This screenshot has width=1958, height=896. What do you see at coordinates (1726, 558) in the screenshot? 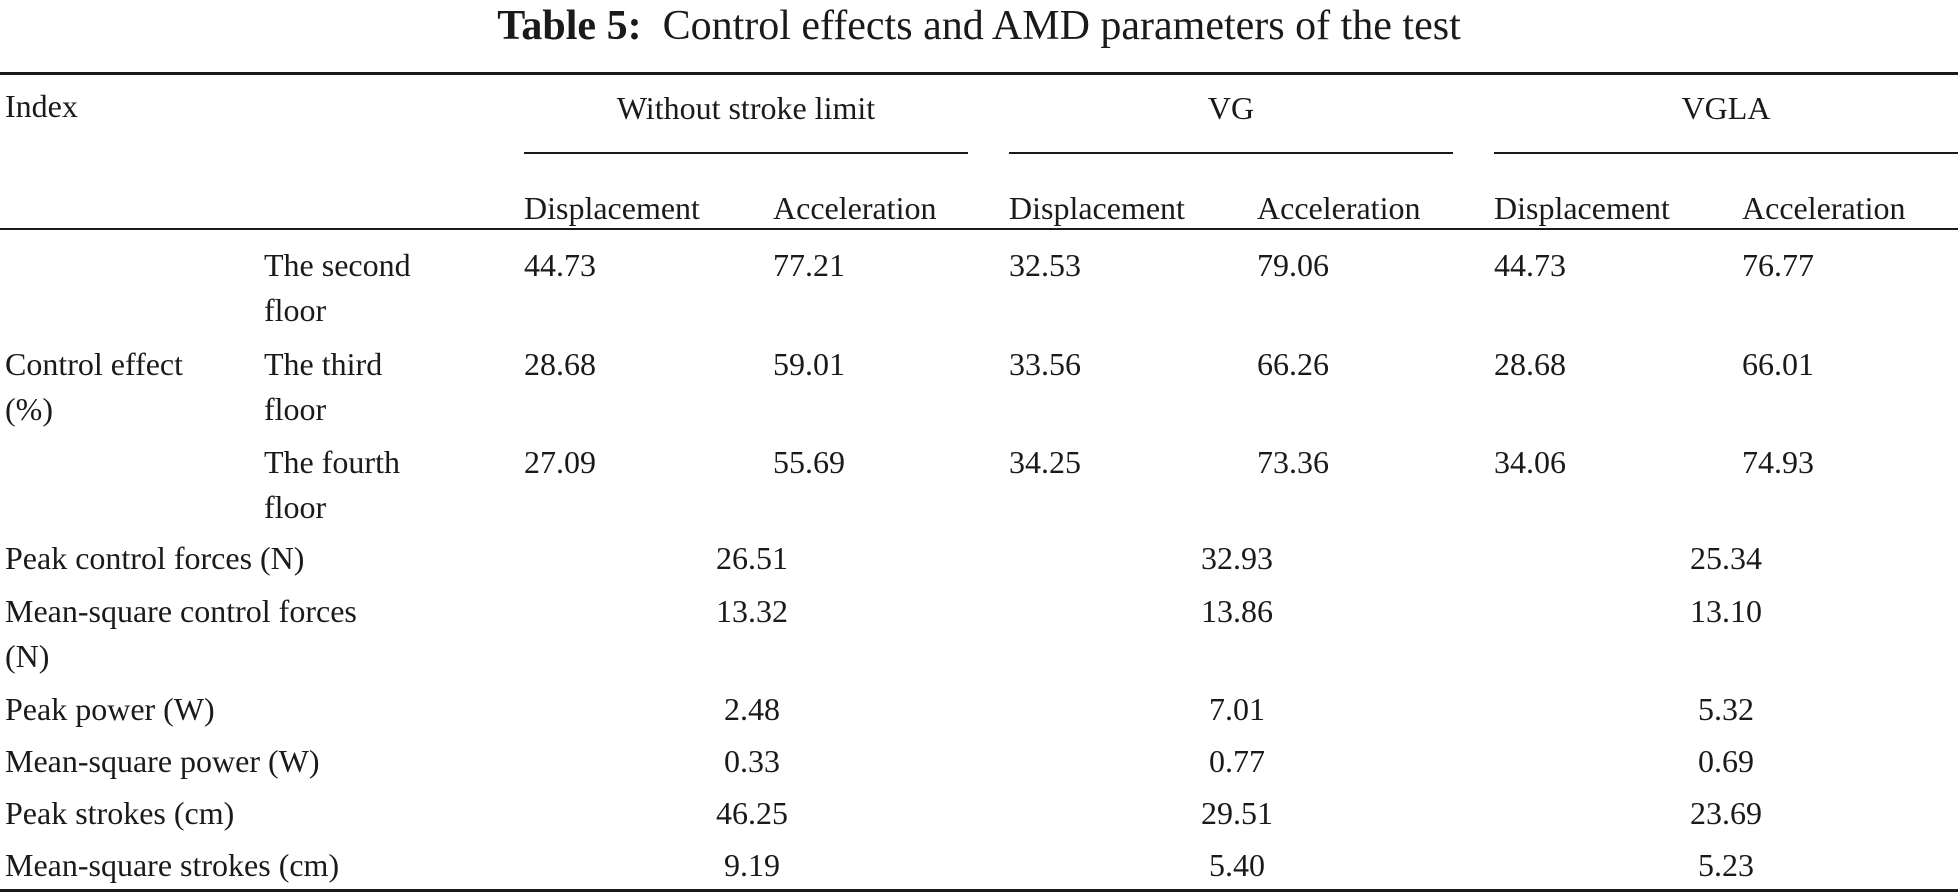
I see `table-cell: 25.34` at bounding box center [1726, 558].